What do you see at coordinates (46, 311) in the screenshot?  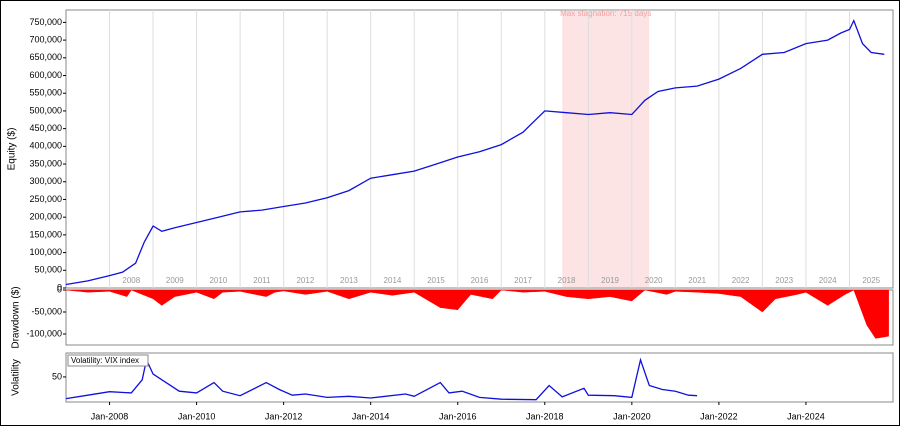 I see `y-tick-label: -50,000` at bounding box center [46, 311].